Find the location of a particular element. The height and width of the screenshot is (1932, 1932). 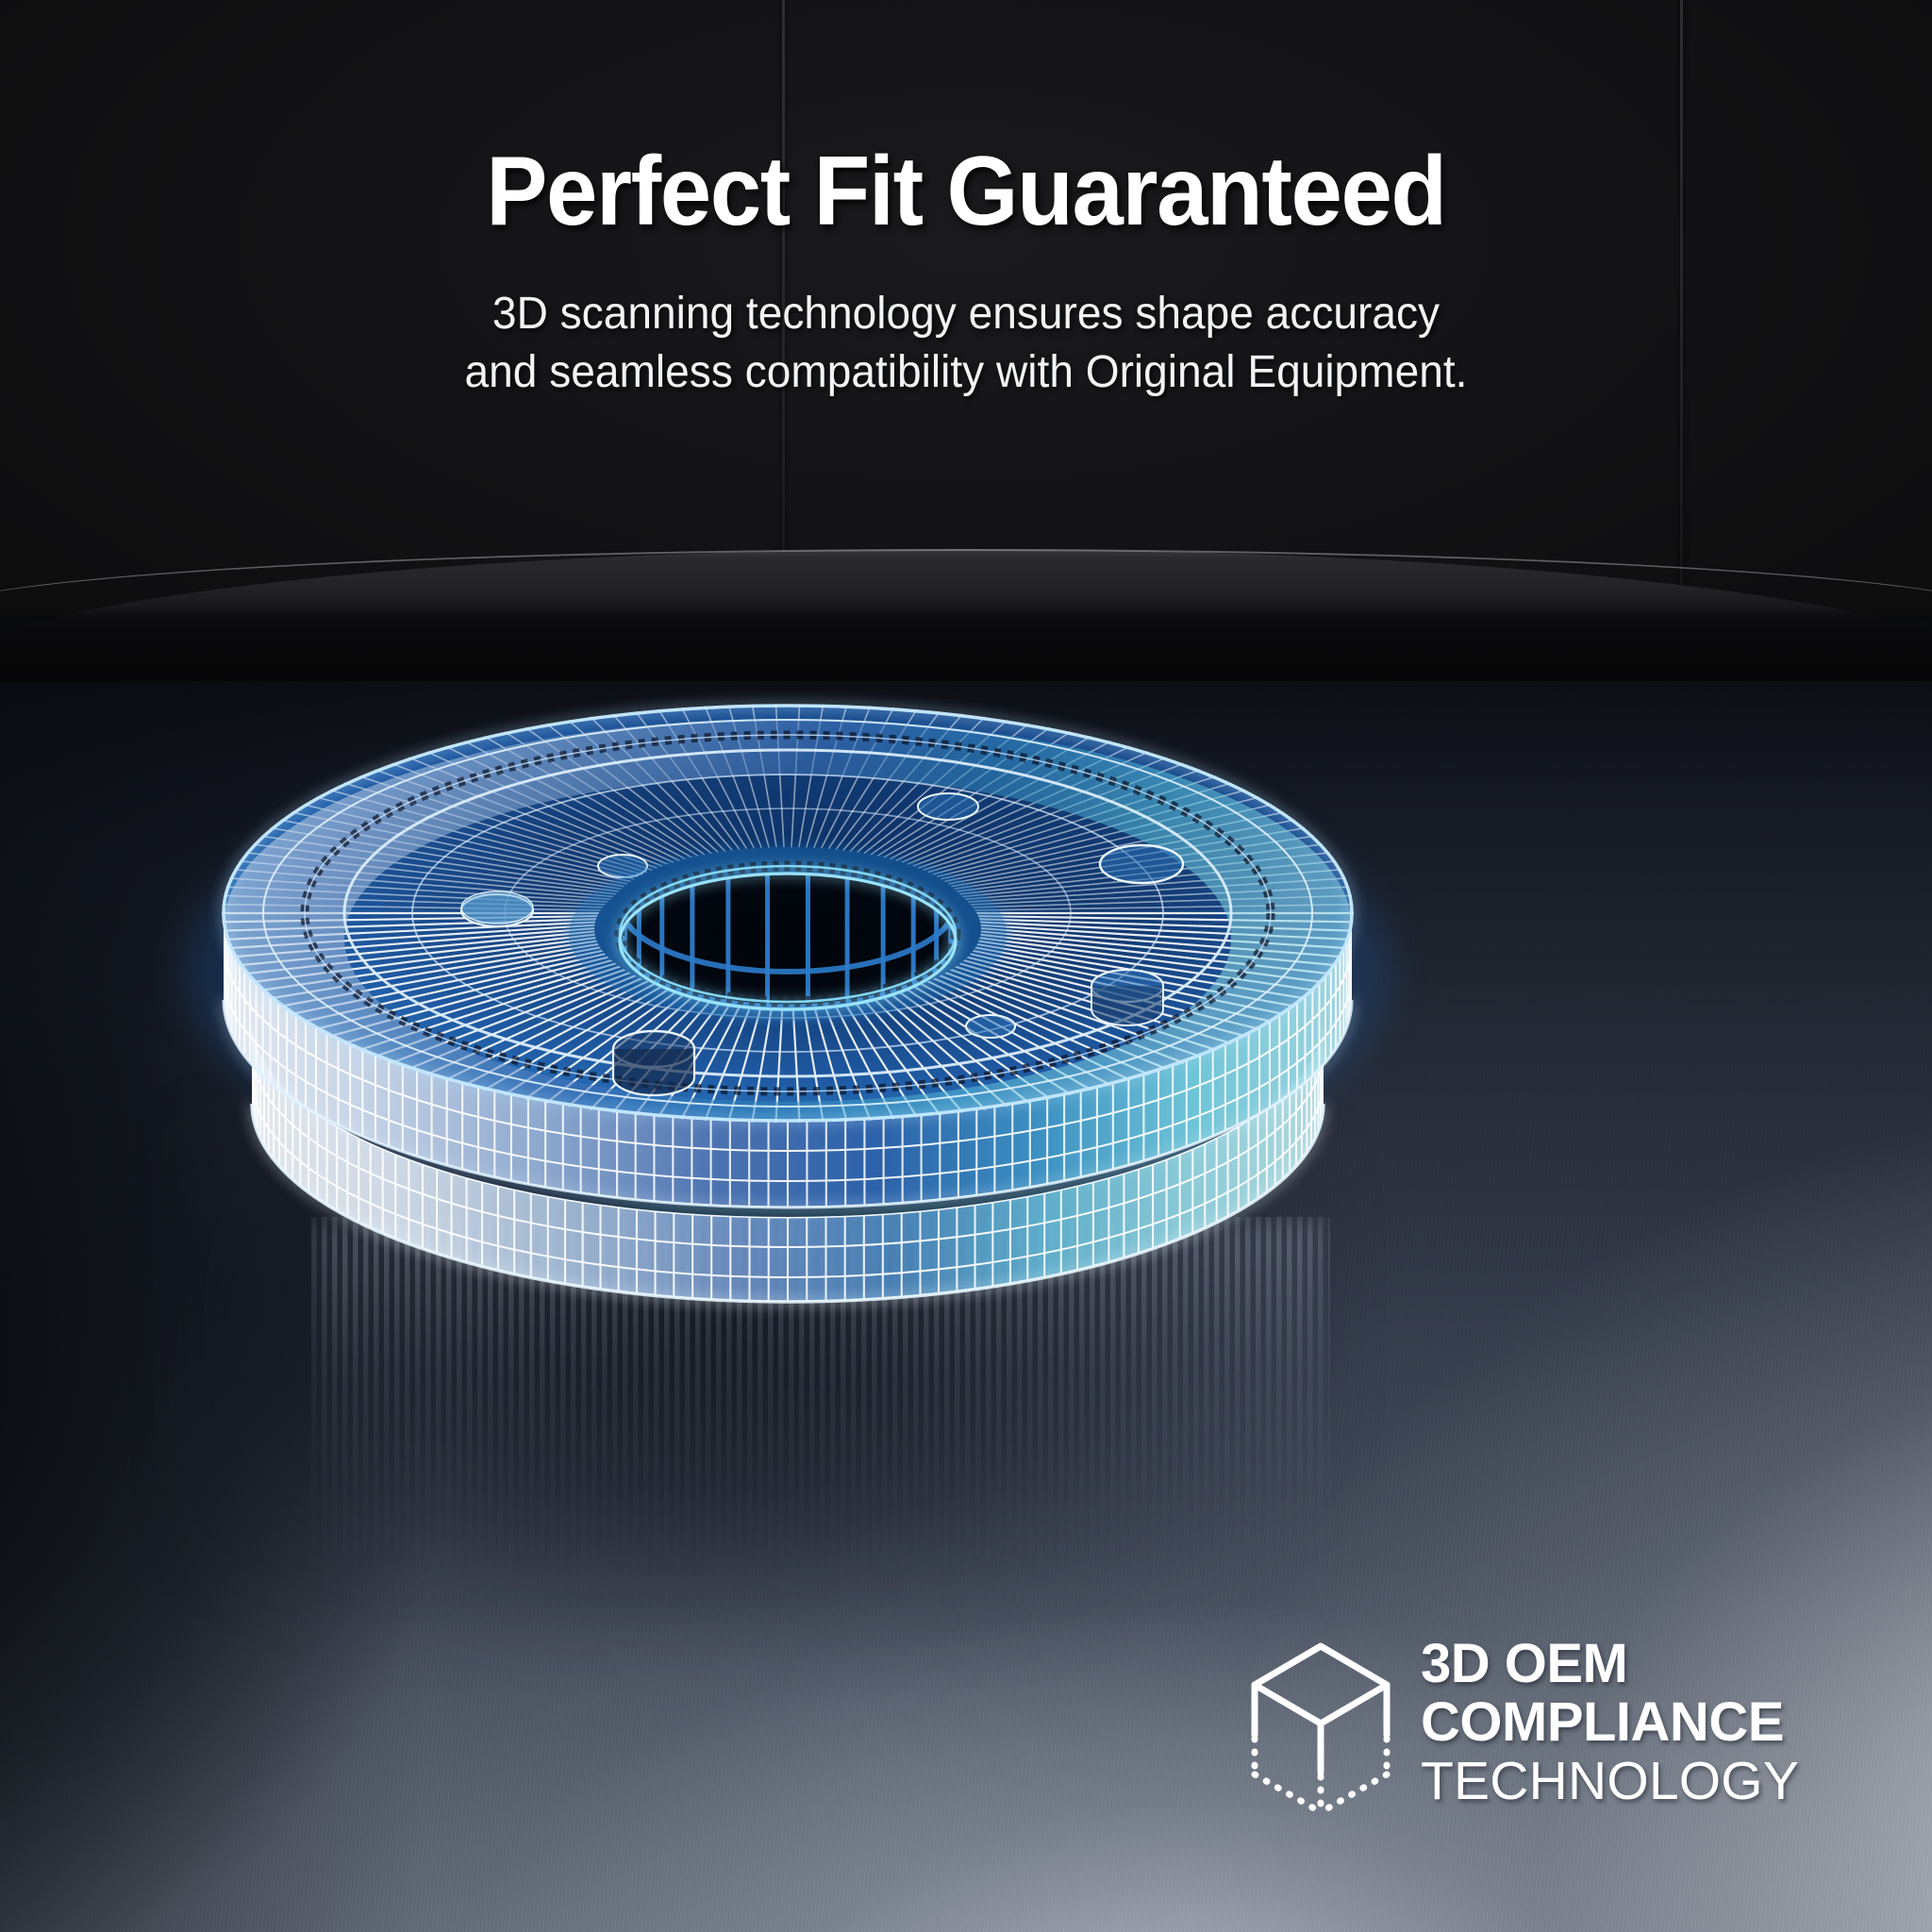

center-bore is located at coordinates (788, 934).